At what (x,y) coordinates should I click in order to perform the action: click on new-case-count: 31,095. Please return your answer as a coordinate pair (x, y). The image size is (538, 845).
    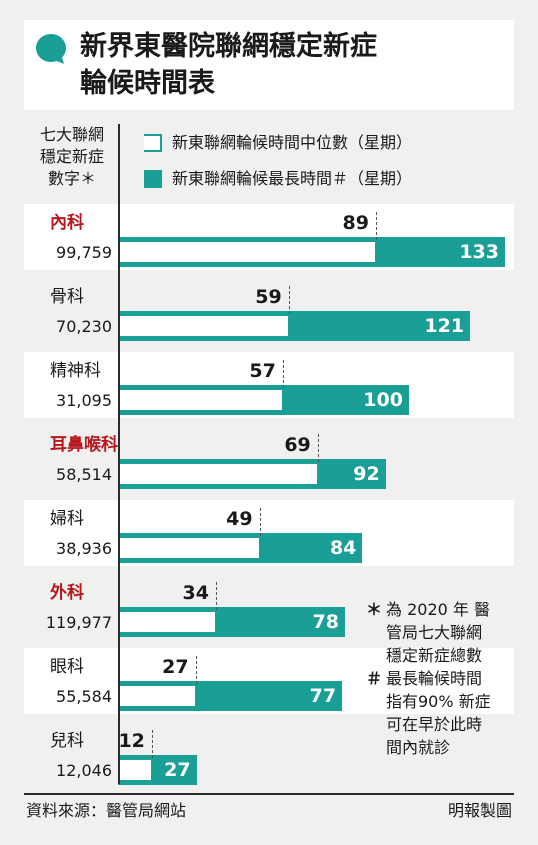
    Looking at the image, I should click on (84, 400).